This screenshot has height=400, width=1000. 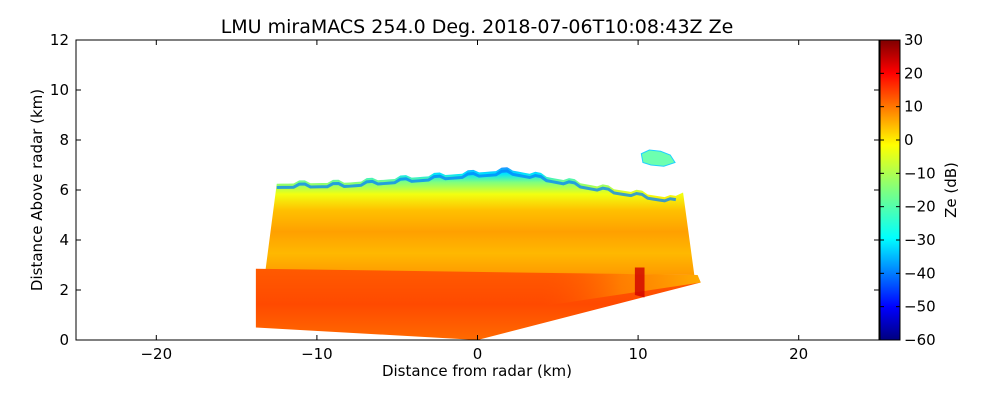 I want to click on strong-echo-streak, so click(x=639, y=282).